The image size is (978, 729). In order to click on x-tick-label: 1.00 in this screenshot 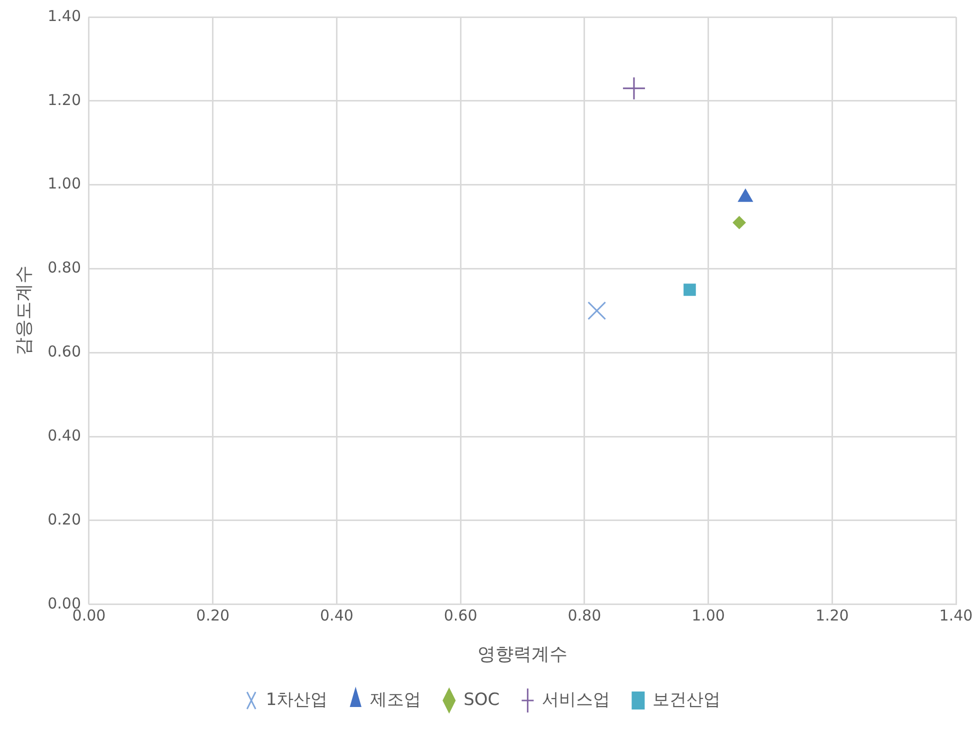, I will do `click(708, 615)`.